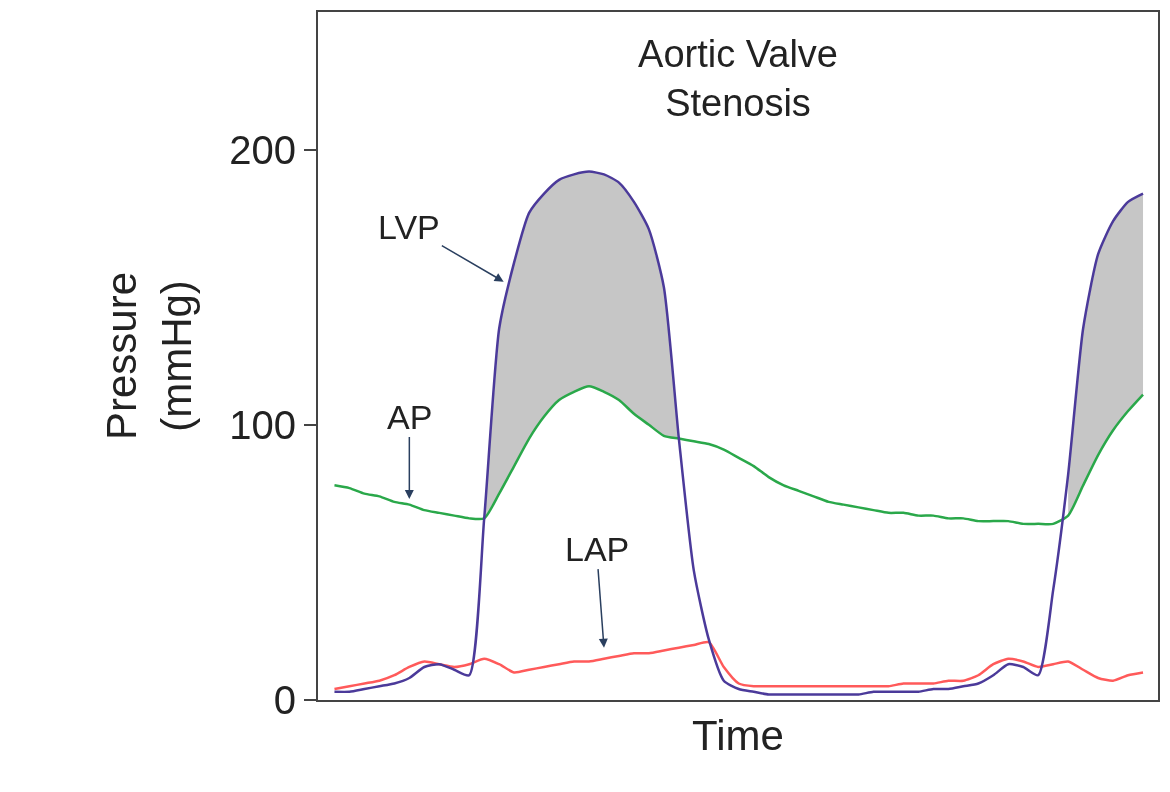  What do you see at coordinates (410, 417) in the screenshot?
I see `annotation: AP` at bounding box center [410, 417].